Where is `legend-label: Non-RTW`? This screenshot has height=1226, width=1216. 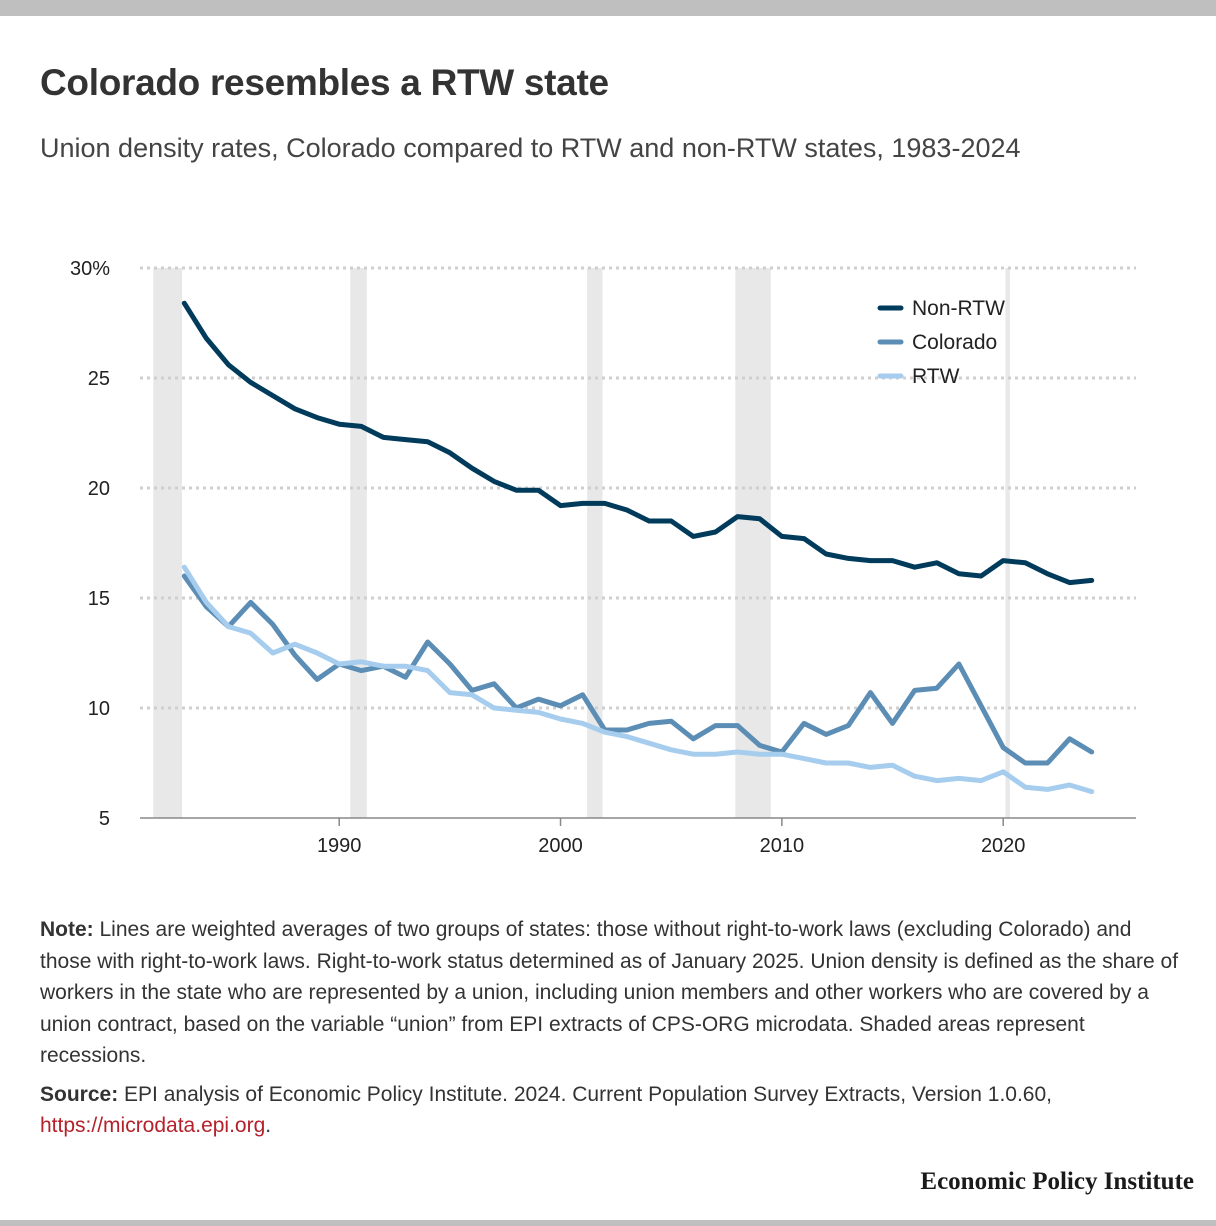
legend-label: Non-RTW is located at coordinates (958, 308).